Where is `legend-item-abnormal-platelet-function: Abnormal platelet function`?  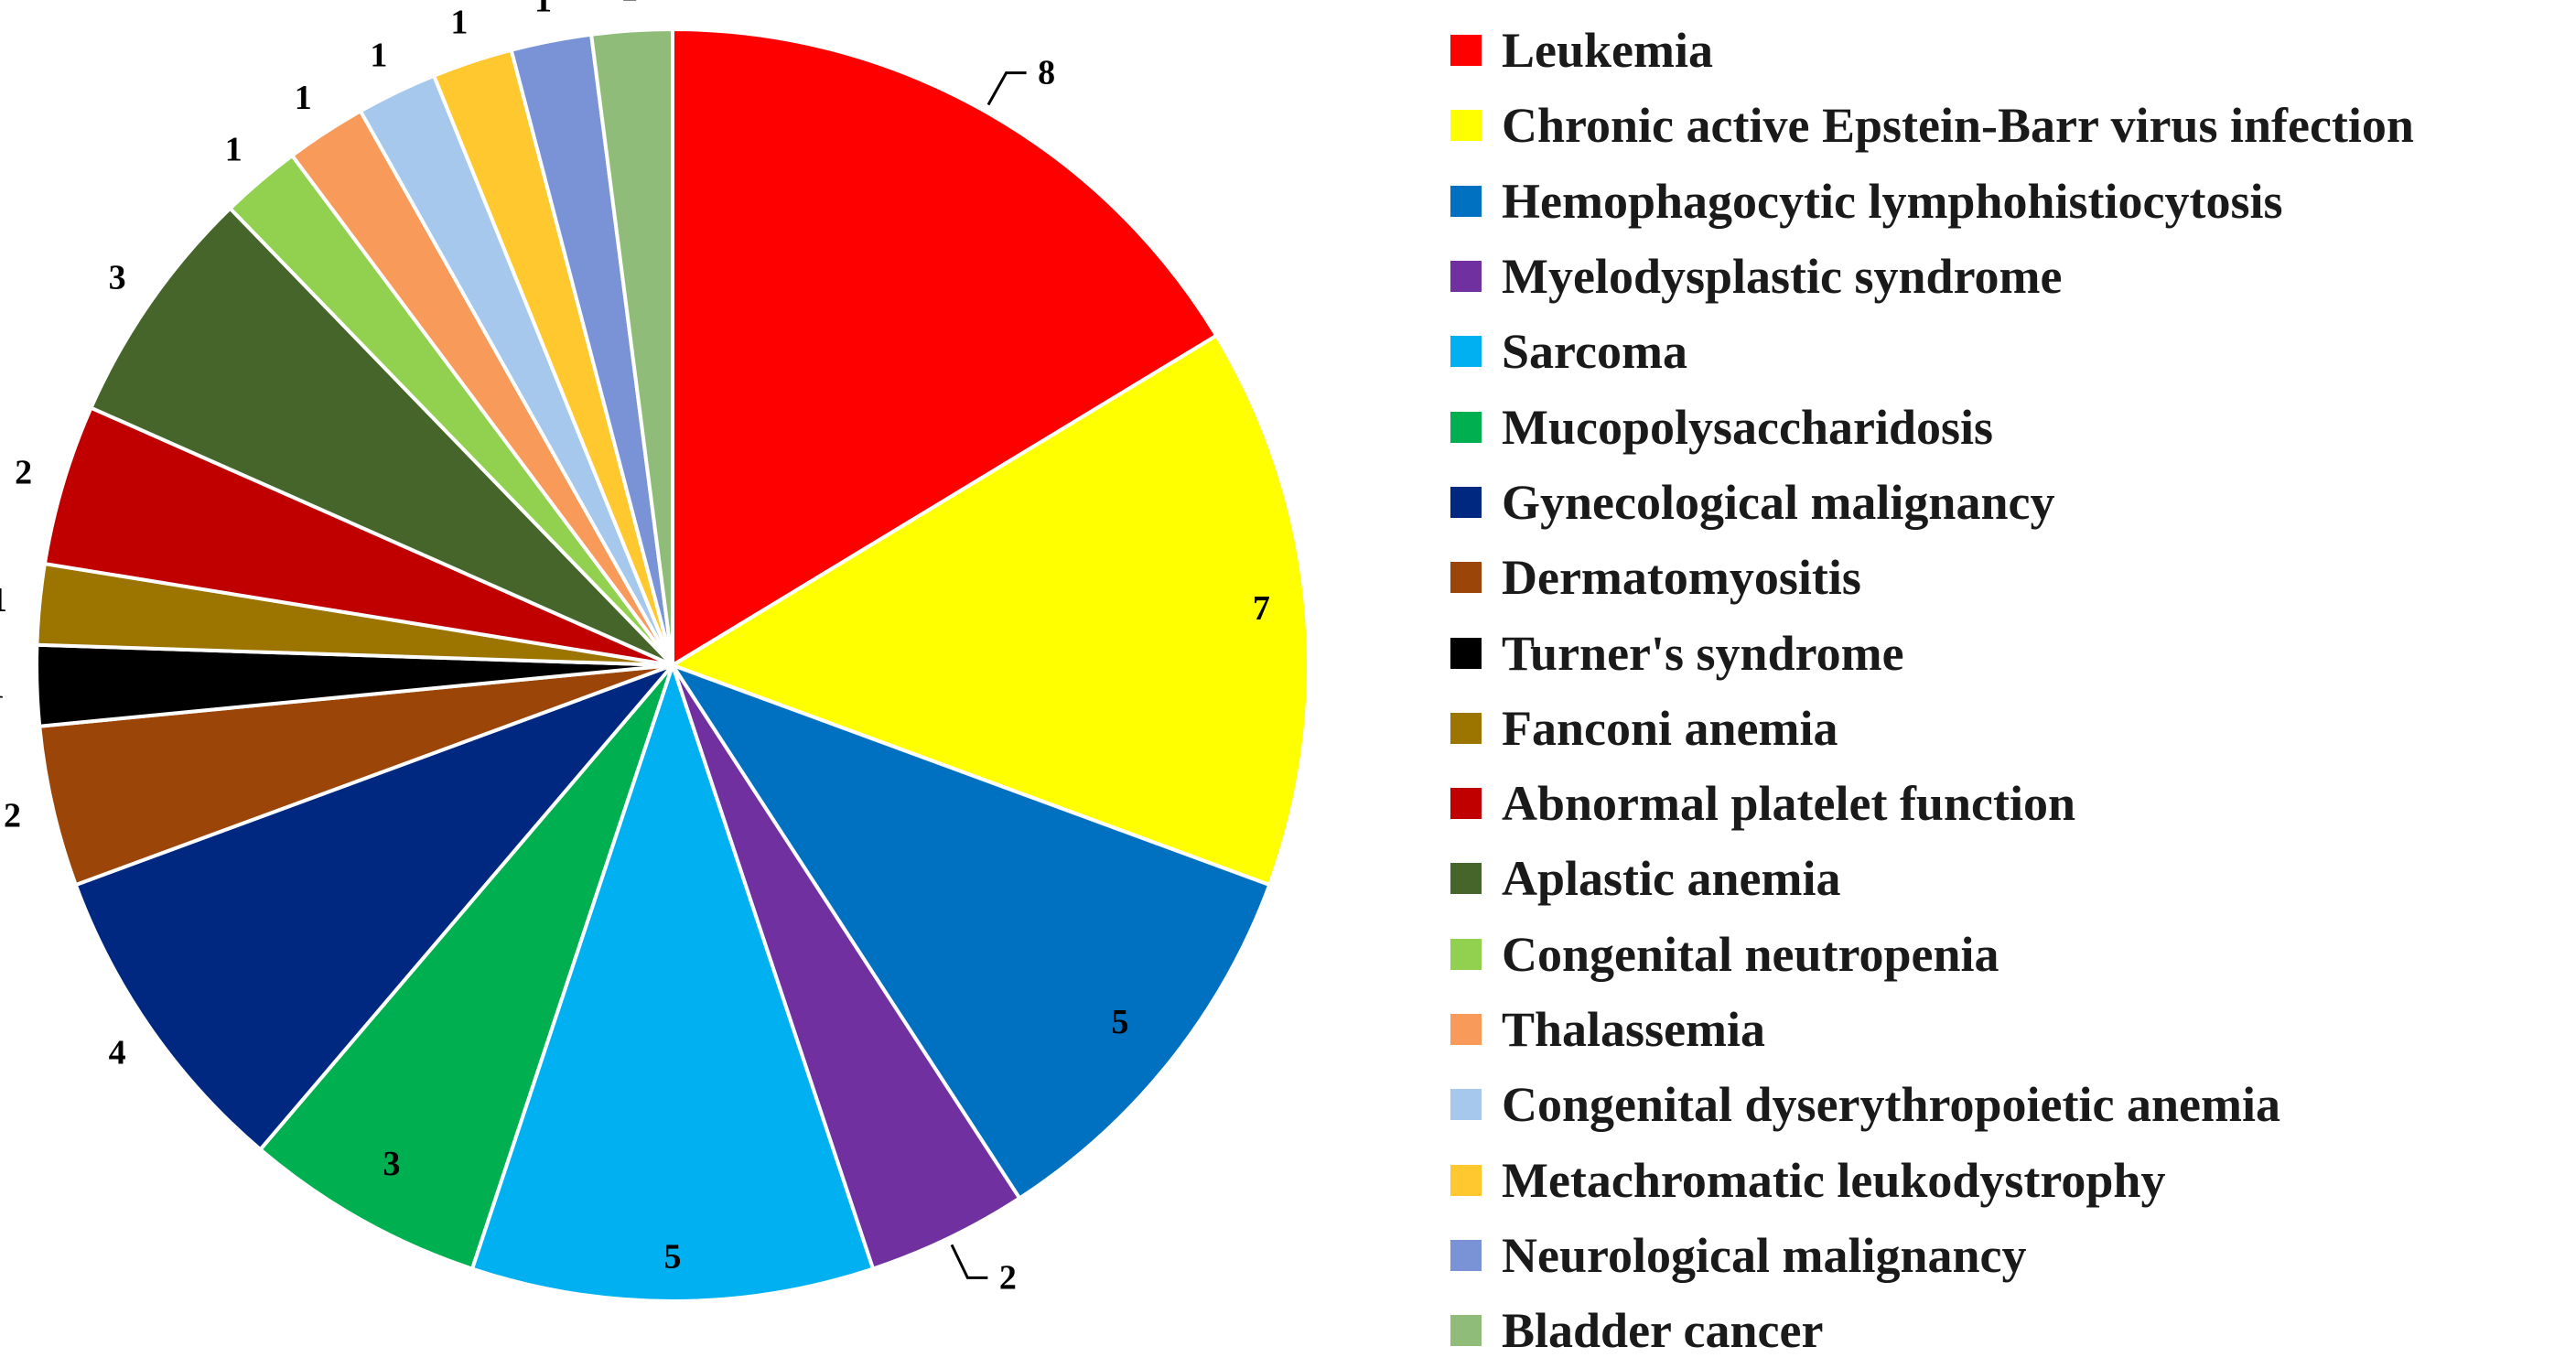 legend-item-abnormal-platelet-function: Abnormal platelet function is located at coordinates (1932, 803).